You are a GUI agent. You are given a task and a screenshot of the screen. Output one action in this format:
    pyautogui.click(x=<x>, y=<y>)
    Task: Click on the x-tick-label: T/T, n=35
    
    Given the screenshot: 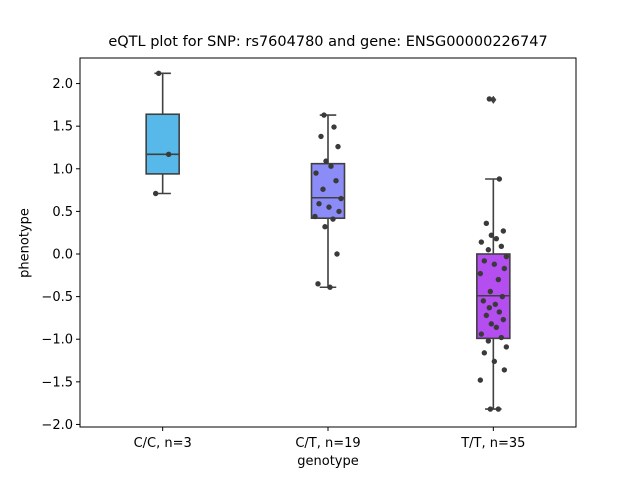 What is the action you would take?
    pyautogui.click(x=492, y=443)
    